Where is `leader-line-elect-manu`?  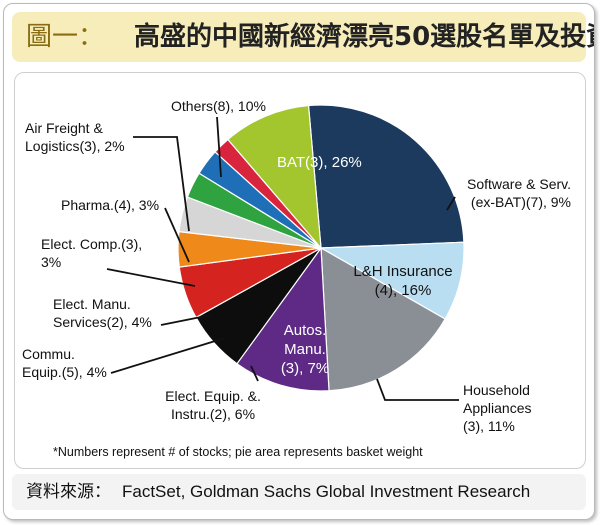
leader-line-elect-manu is located at coordinates (186, 320).